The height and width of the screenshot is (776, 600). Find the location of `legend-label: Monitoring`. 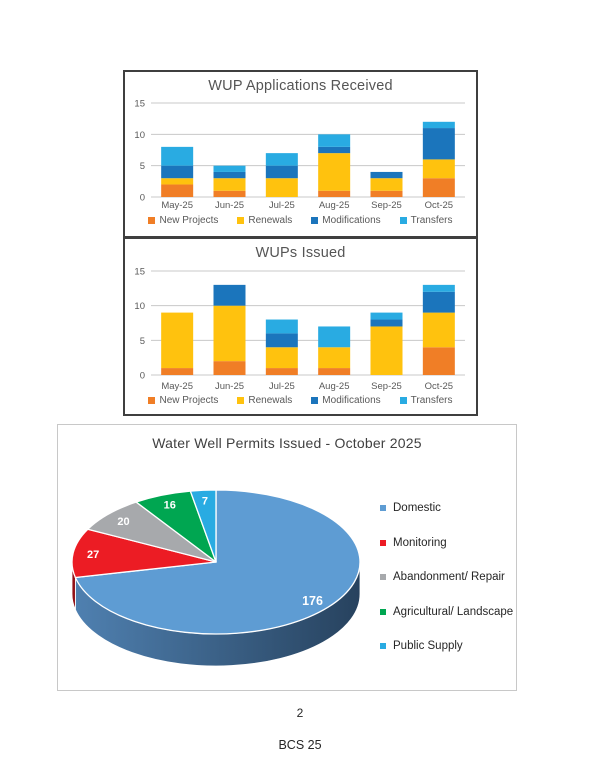

legend-label: Monitoring is located at coordinates (420, 542).